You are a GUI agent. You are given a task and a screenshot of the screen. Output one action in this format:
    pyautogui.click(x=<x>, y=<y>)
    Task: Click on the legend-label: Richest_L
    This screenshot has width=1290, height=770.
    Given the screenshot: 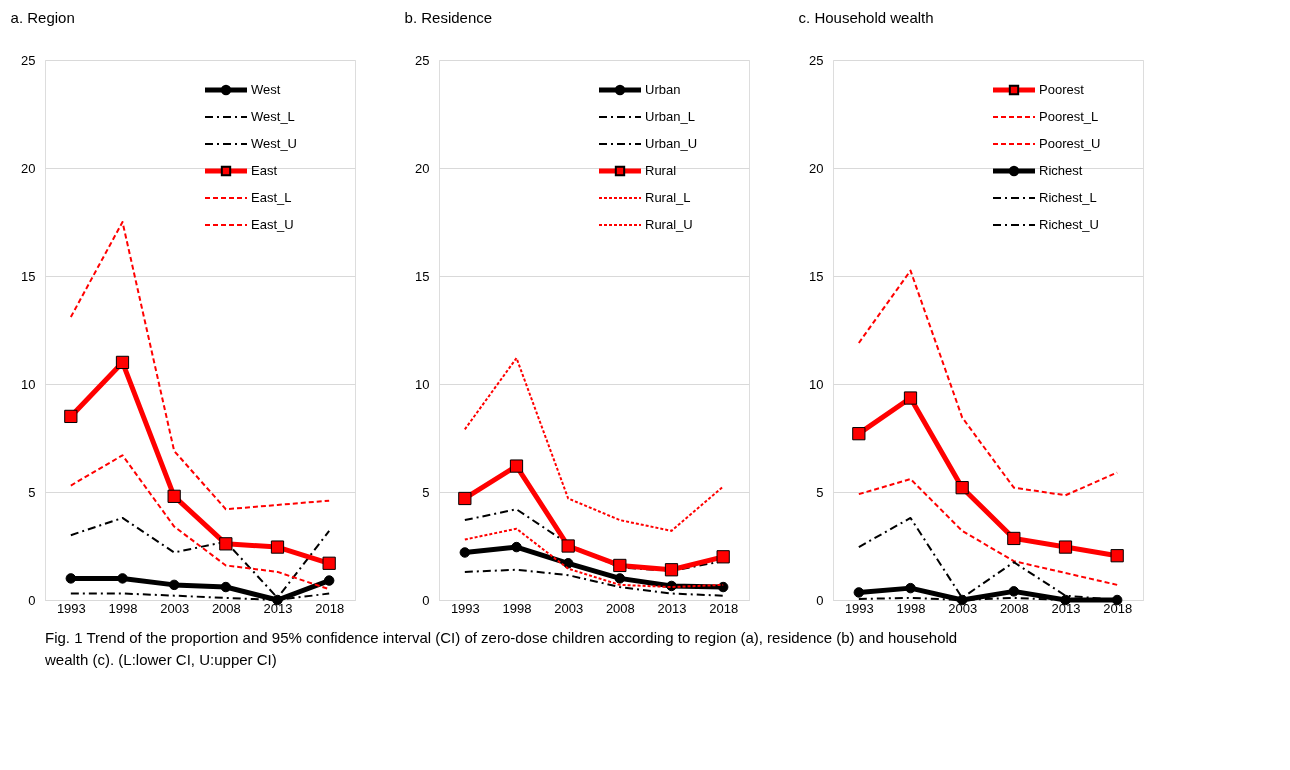 What is the action you would take?
    pyautogui.click(x=1068, y=197)
    